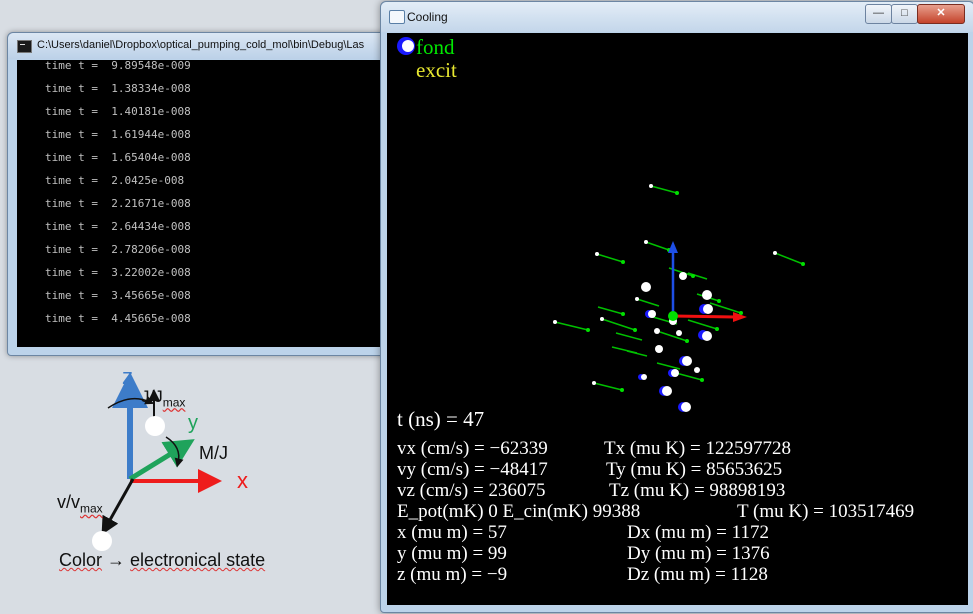 This screenshot has width=973, height=614. I want to click on stat-tz: Tz (mu K) = 98898193, so click(697, 490).